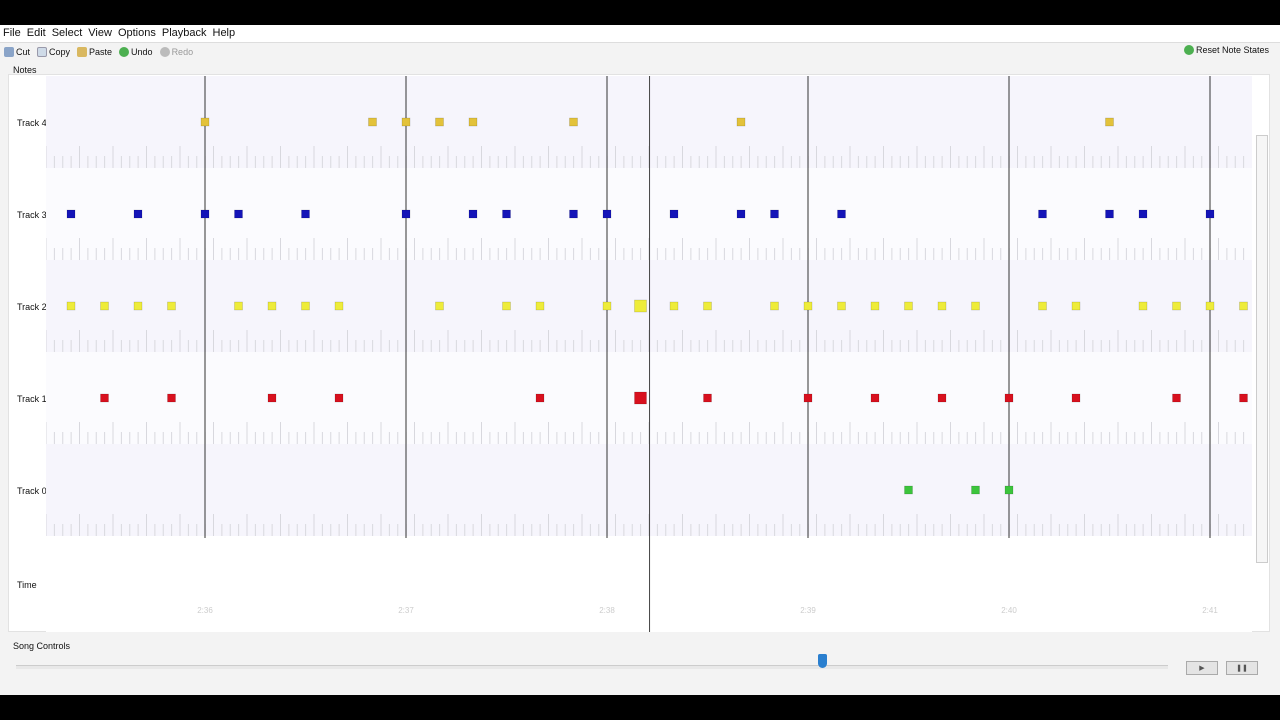 This screenshot has height=720, width=1280. I want to click on paste-button: Paste, so click(95, 51).